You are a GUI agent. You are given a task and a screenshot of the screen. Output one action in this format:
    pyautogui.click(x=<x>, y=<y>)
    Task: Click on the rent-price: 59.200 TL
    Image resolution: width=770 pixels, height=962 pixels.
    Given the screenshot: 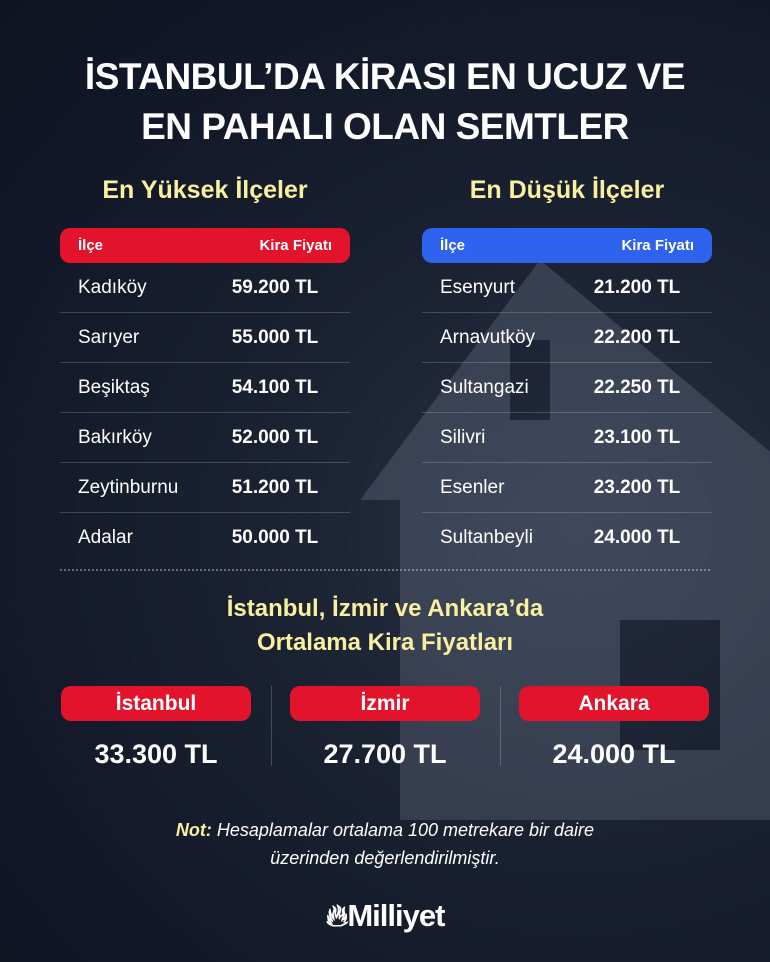 What is the action you would take?
    pyautogui.click(x=275, y=287)
    